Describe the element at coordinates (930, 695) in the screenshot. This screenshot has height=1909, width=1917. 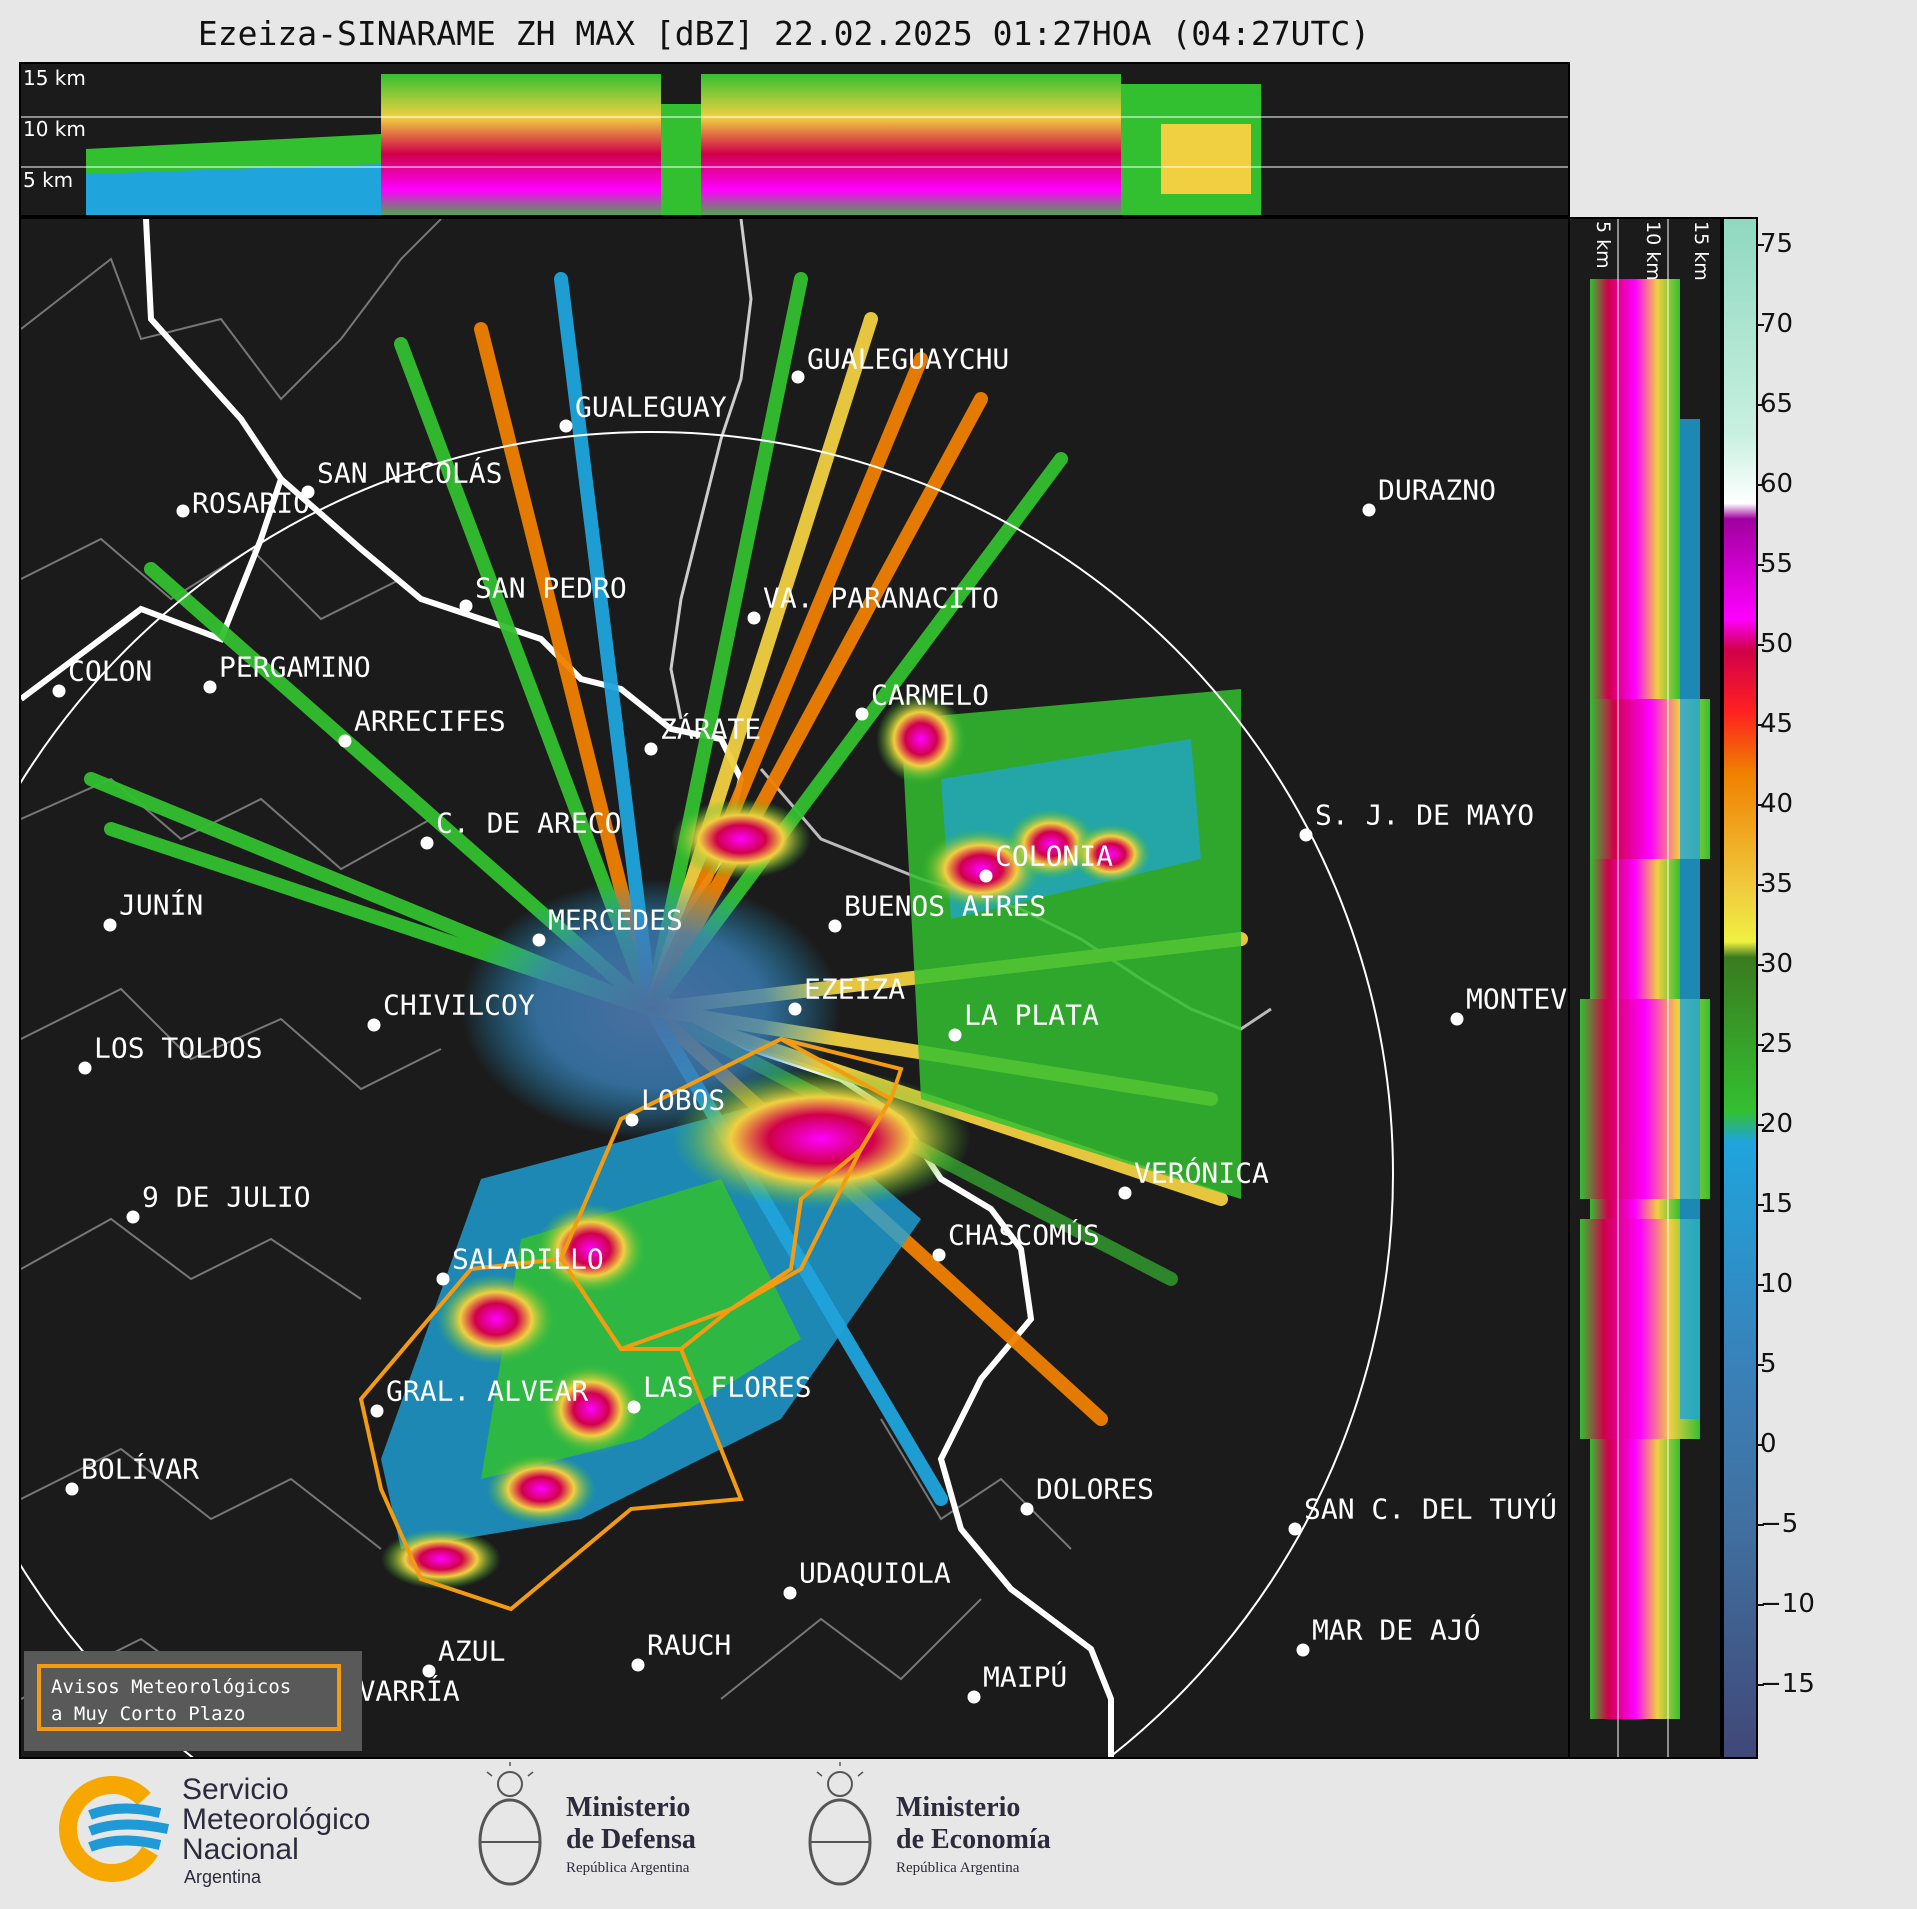
I see `city-label-carmelo: CARMELO` at that location.